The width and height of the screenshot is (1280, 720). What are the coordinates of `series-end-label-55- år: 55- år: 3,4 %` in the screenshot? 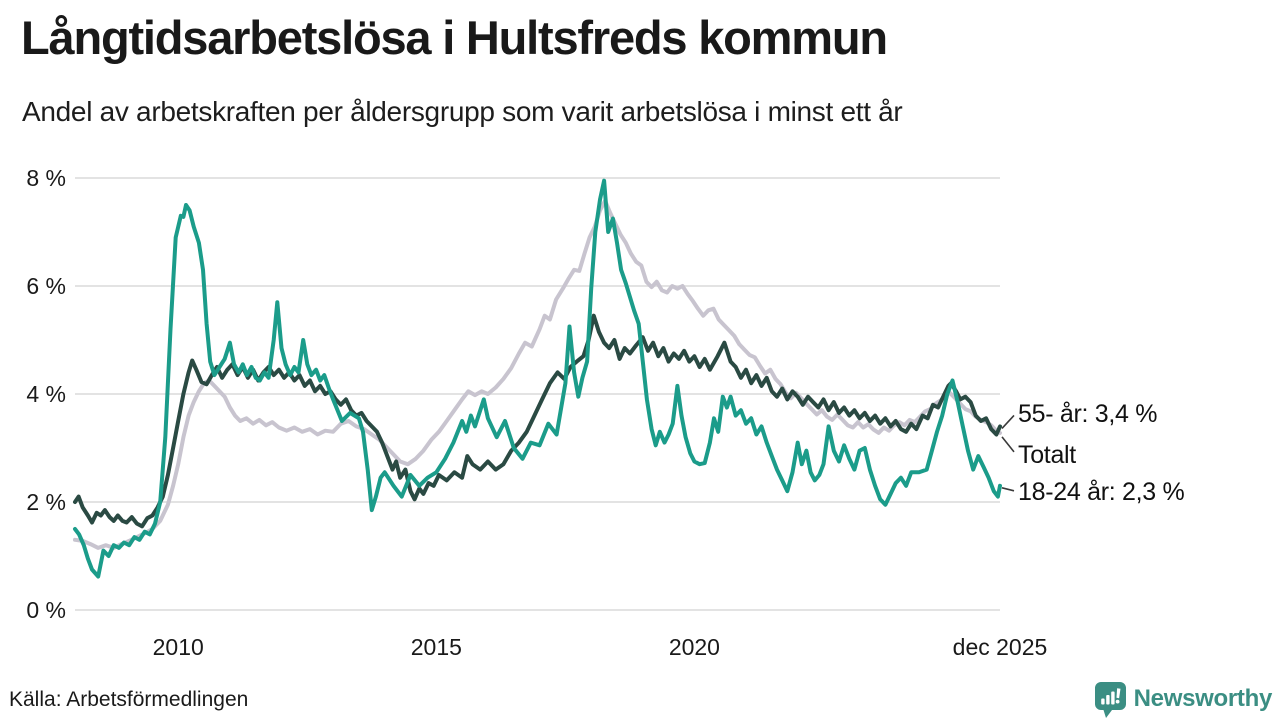 It's located at (1088, 414).